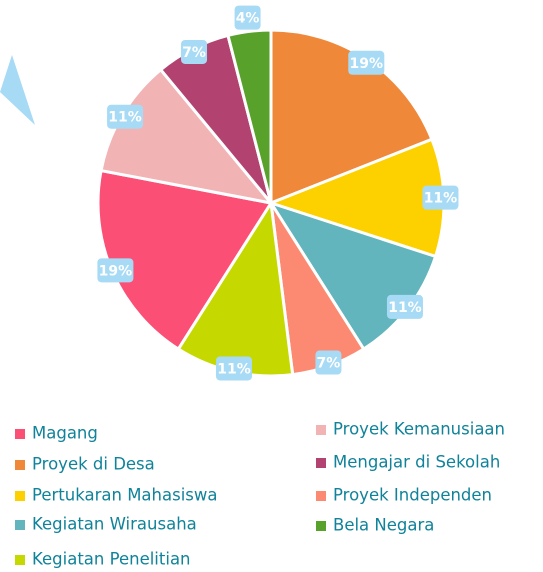 This screenshot has width=543, height=572. What do you see at coordinates (65, 433) in the screenshot?
I see `legend-label: Magang` at bounding box center [65, 433].